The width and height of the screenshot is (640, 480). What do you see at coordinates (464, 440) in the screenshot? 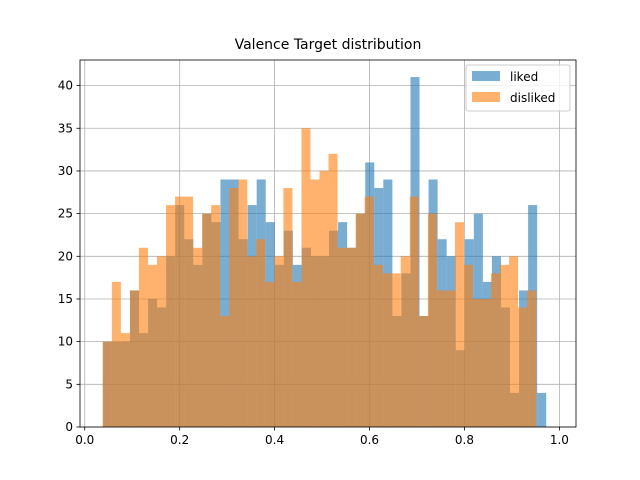
I see `x-tick-label-4: 0.8` at bounding box center [464, 440].